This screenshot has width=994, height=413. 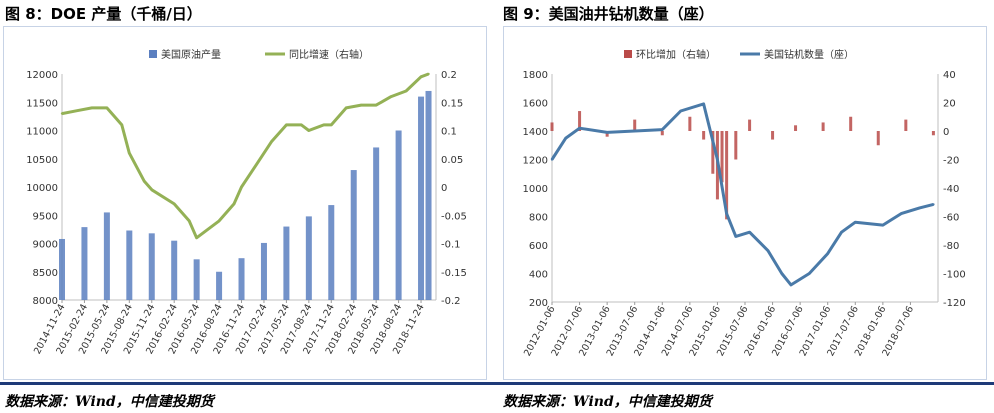 What do you see at coordinates (452, 160) in the screenshot?
I see `y-right-tick-label: 0.05` at bounding box center [452, 160].